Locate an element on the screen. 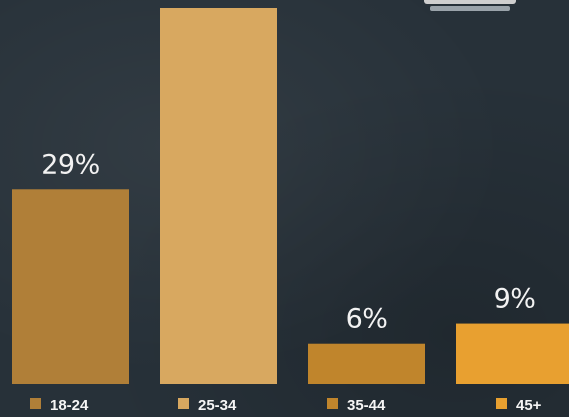 The height and width of the screenshot is (417, 569). badge-icon is located at coordinates (470, 5).